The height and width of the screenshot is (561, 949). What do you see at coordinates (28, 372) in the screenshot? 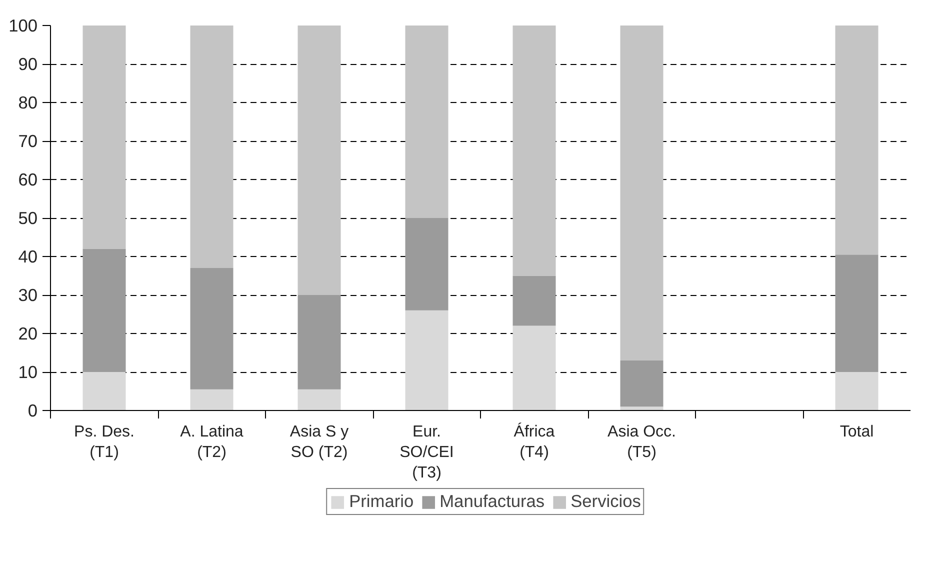
I see `y-tick-label: 10` at bounding box center [28, 372].